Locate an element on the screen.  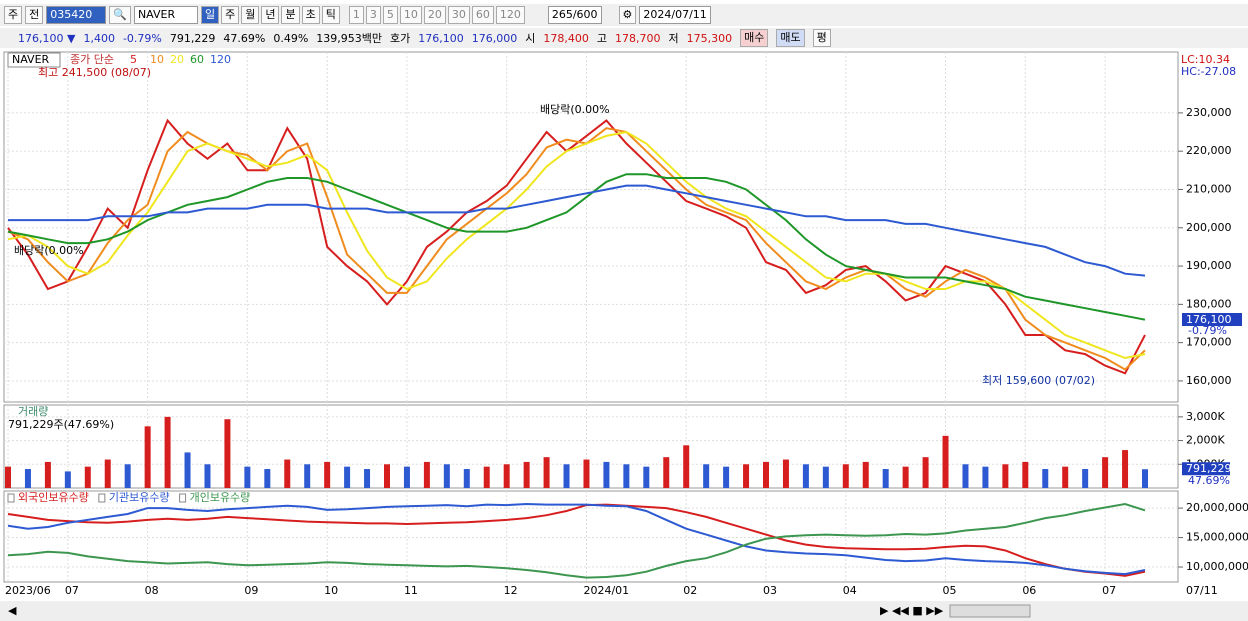
legend-entry: 기관보유수량 is located at coordinates (139, 497).